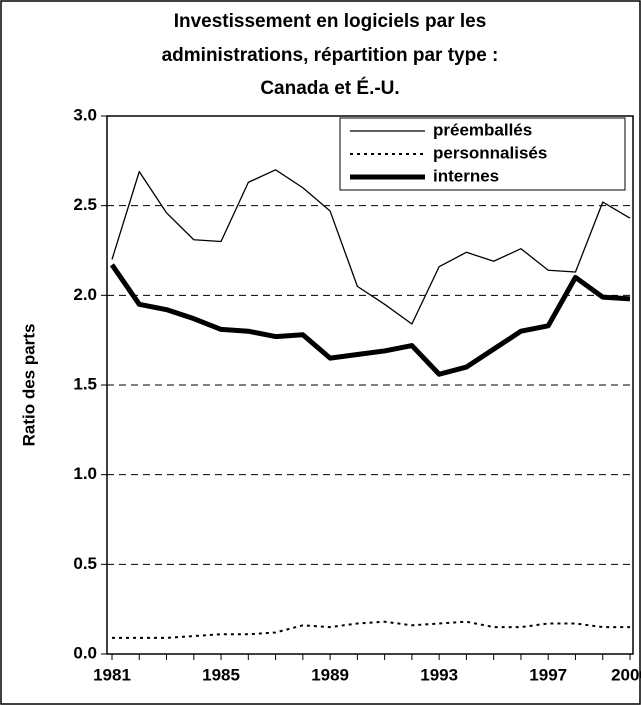  I want to click on legend-label: préemballés, so click(482, 129).